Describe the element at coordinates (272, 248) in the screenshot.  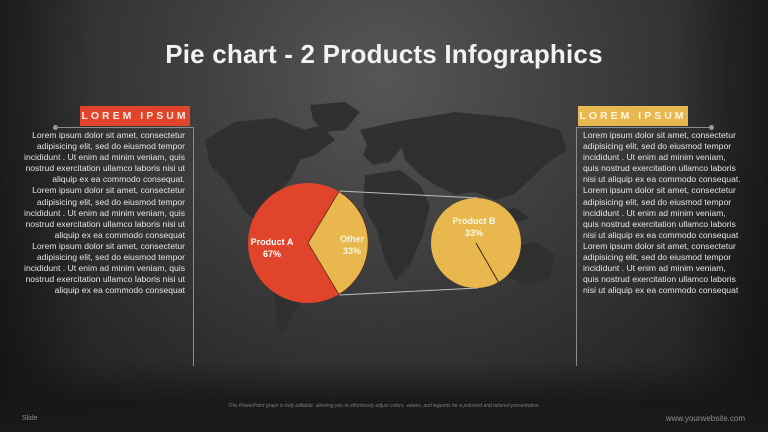
I see `product-a-label: Product A 67%` at that location.